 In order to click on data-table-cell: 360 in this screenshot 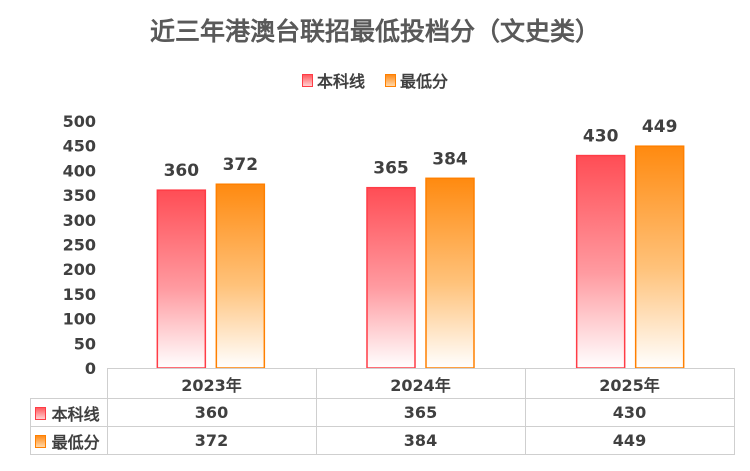, I will do `click(211, 412)`.